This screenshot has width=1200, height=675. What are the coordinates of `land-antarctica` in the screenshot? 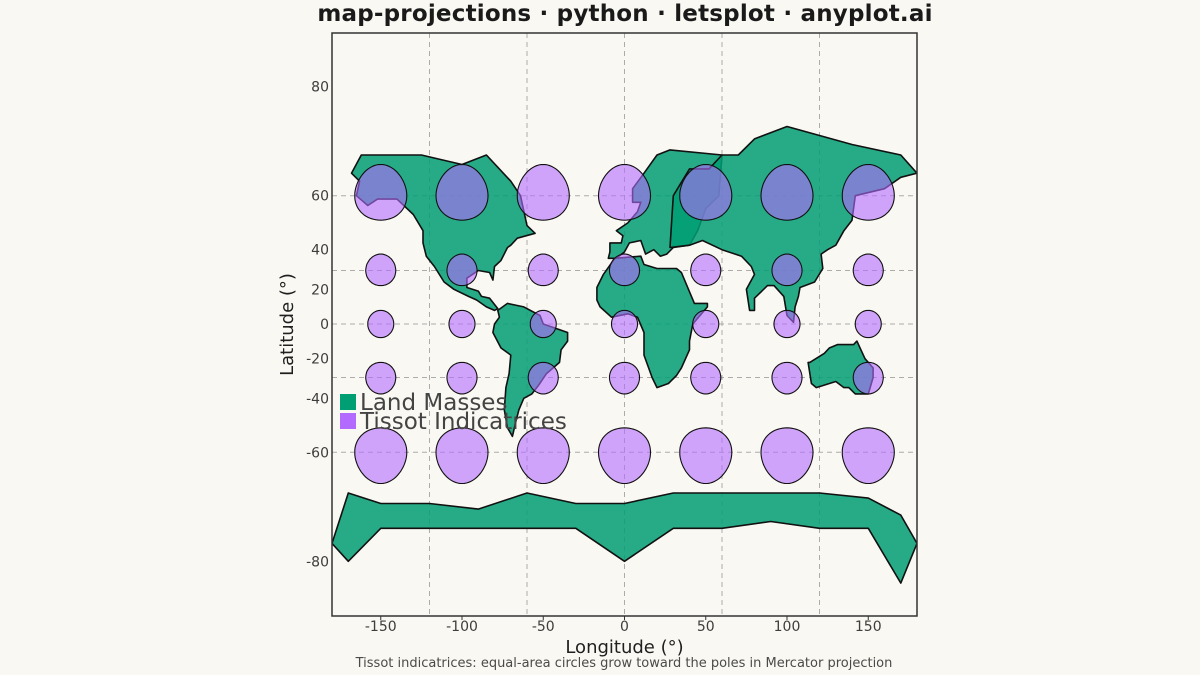 It's located at (624, 538).